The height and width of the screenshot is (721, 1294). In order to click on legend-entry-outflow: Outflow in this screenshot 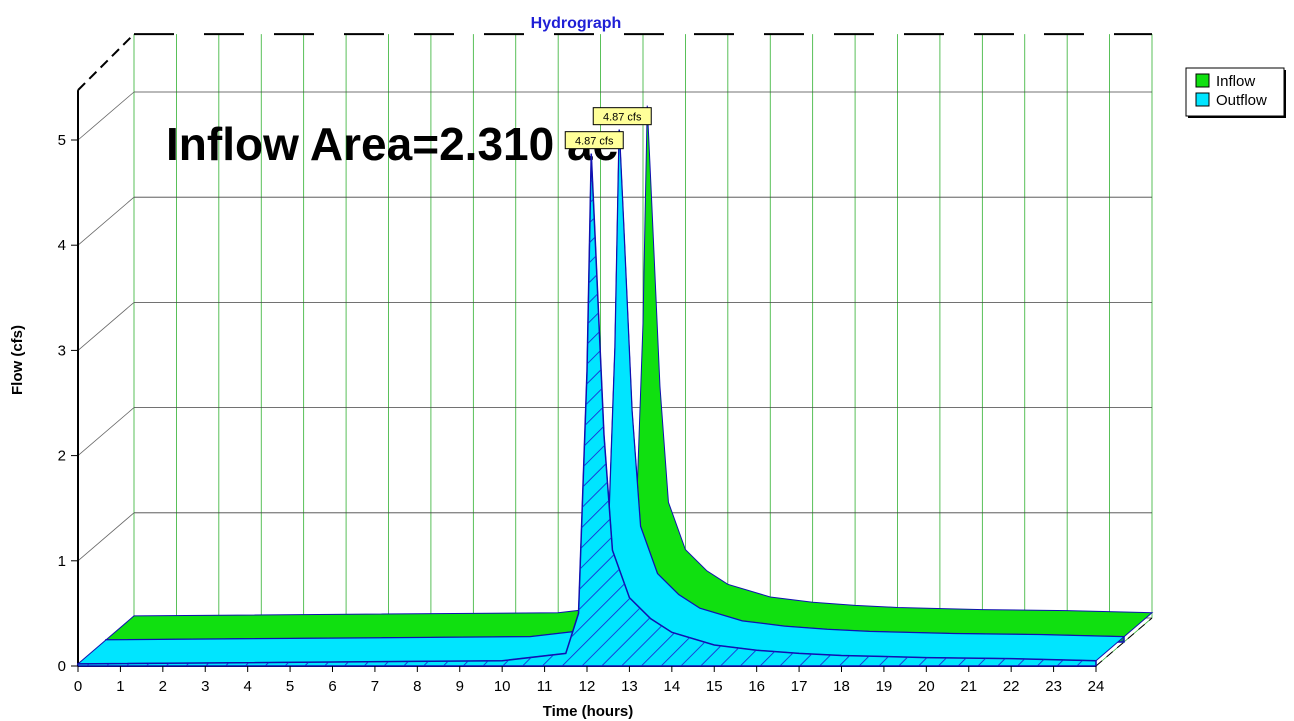, I will do `click(1241, 100)`.